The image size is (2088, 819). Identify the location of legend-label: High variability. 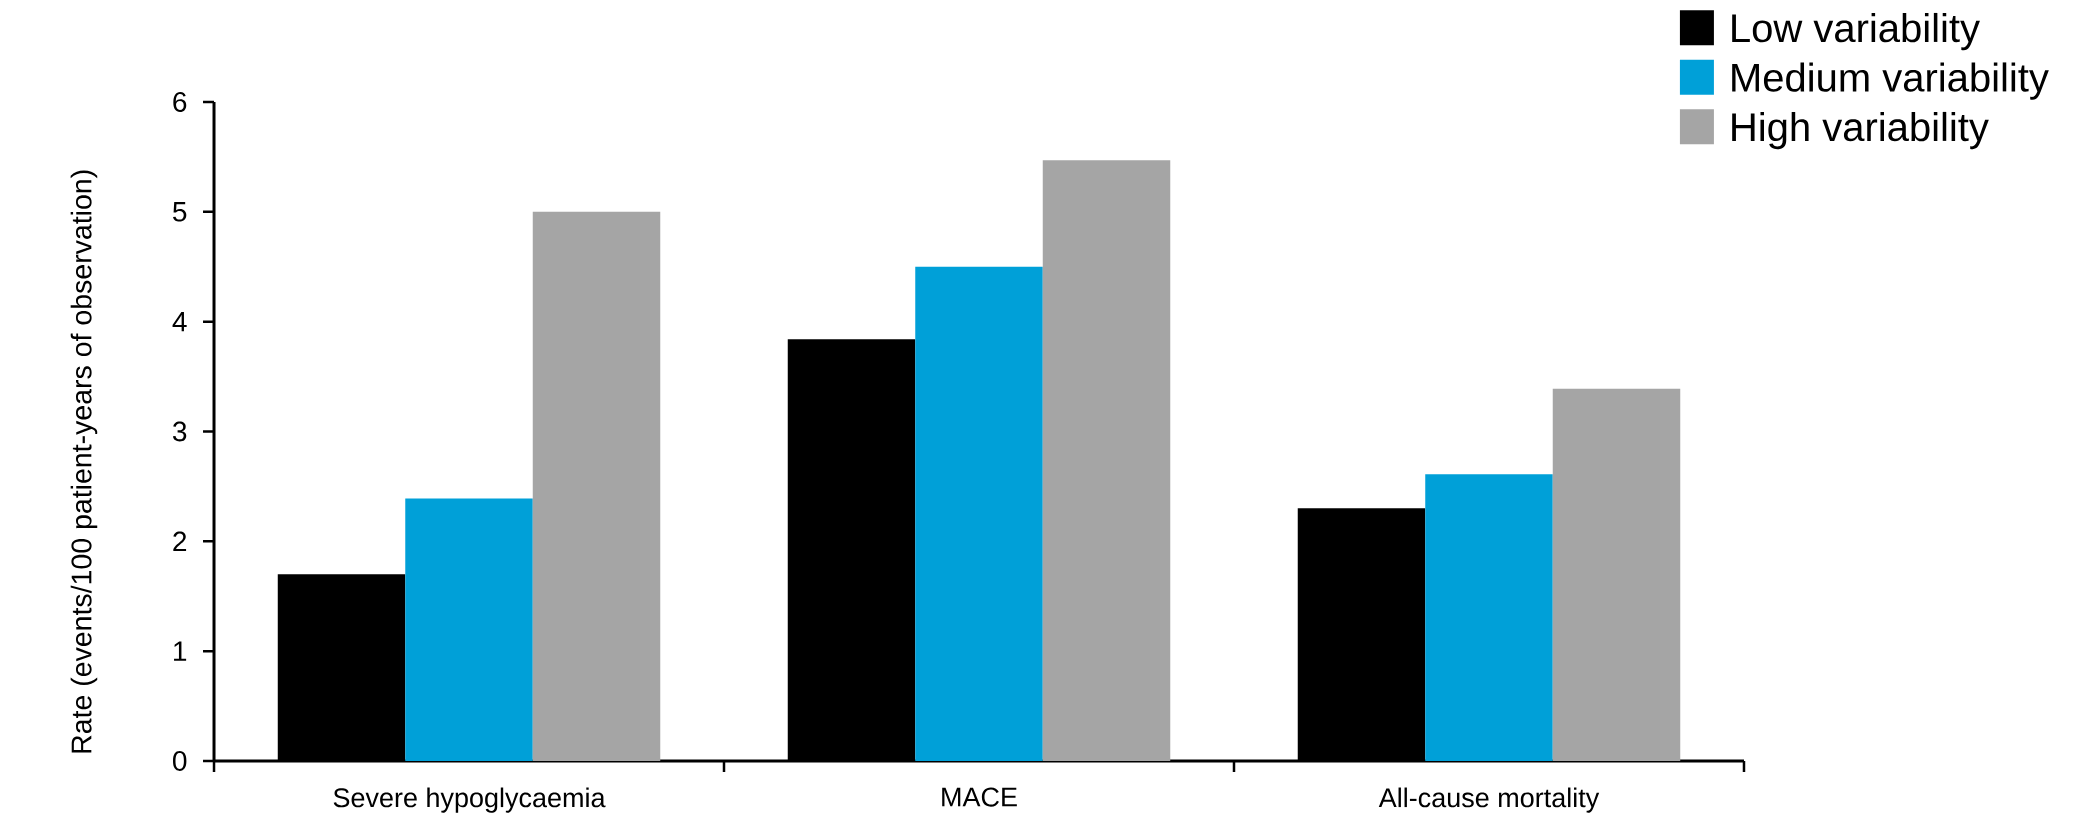
(1860, 130).